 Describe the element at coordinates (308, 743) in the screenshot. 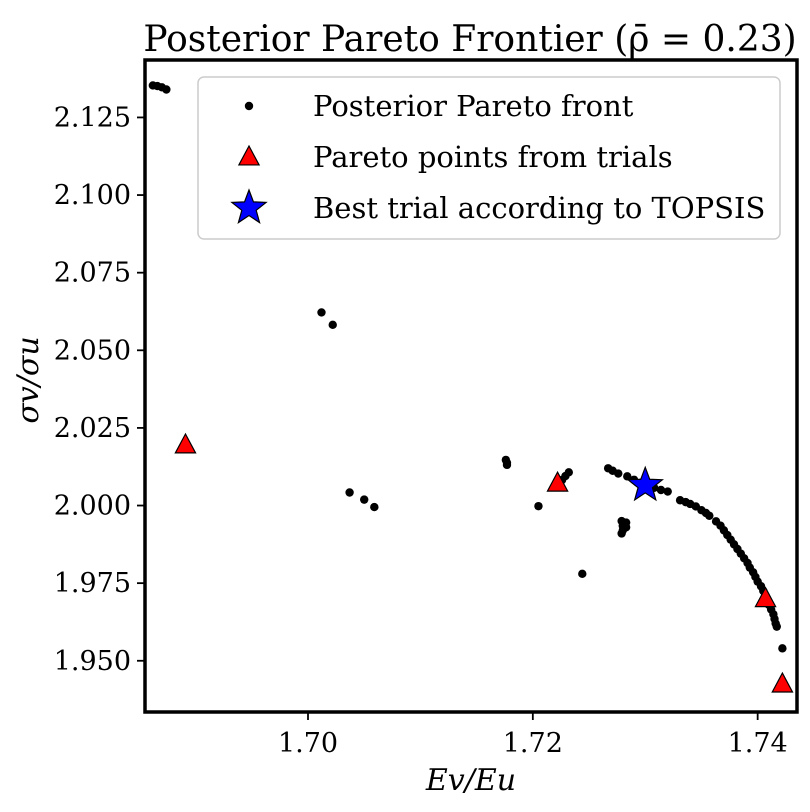

I see `x-tick-label: 1.70` at that location.